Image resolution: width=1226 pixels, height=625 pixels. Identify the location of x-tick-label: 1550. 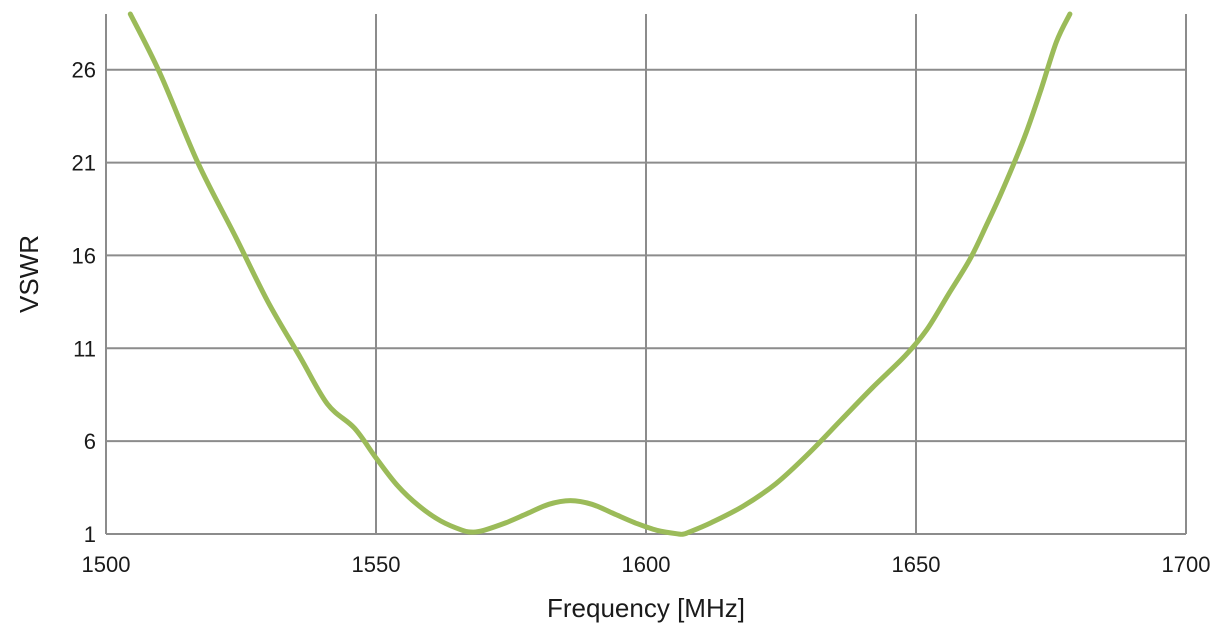
(376, 564).